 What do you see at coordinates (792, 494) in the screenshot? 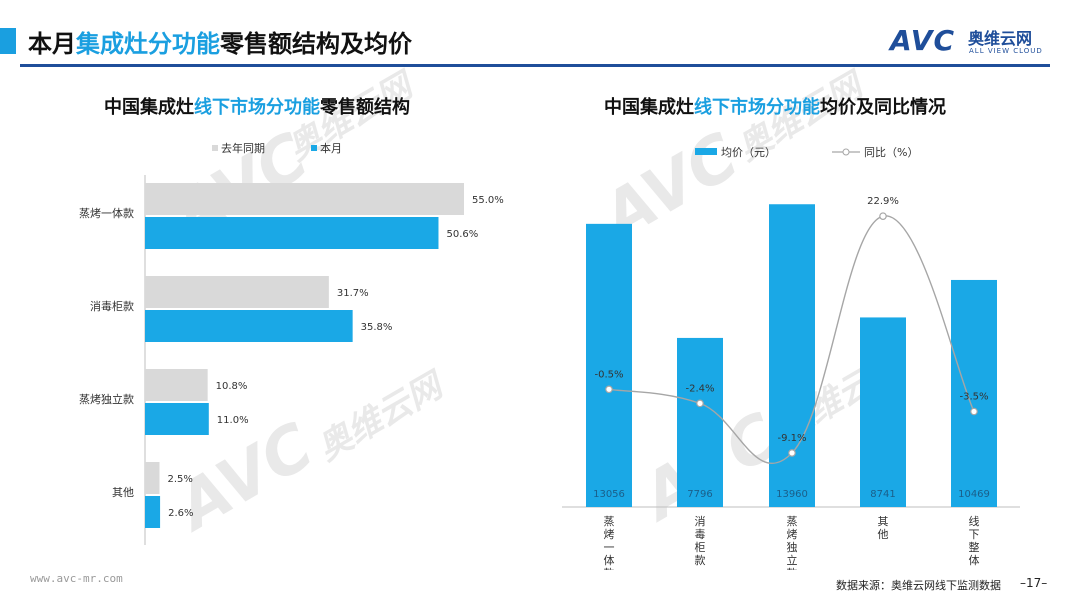
I see `bar-value-label: 13960` at bounding box center [792, 494].